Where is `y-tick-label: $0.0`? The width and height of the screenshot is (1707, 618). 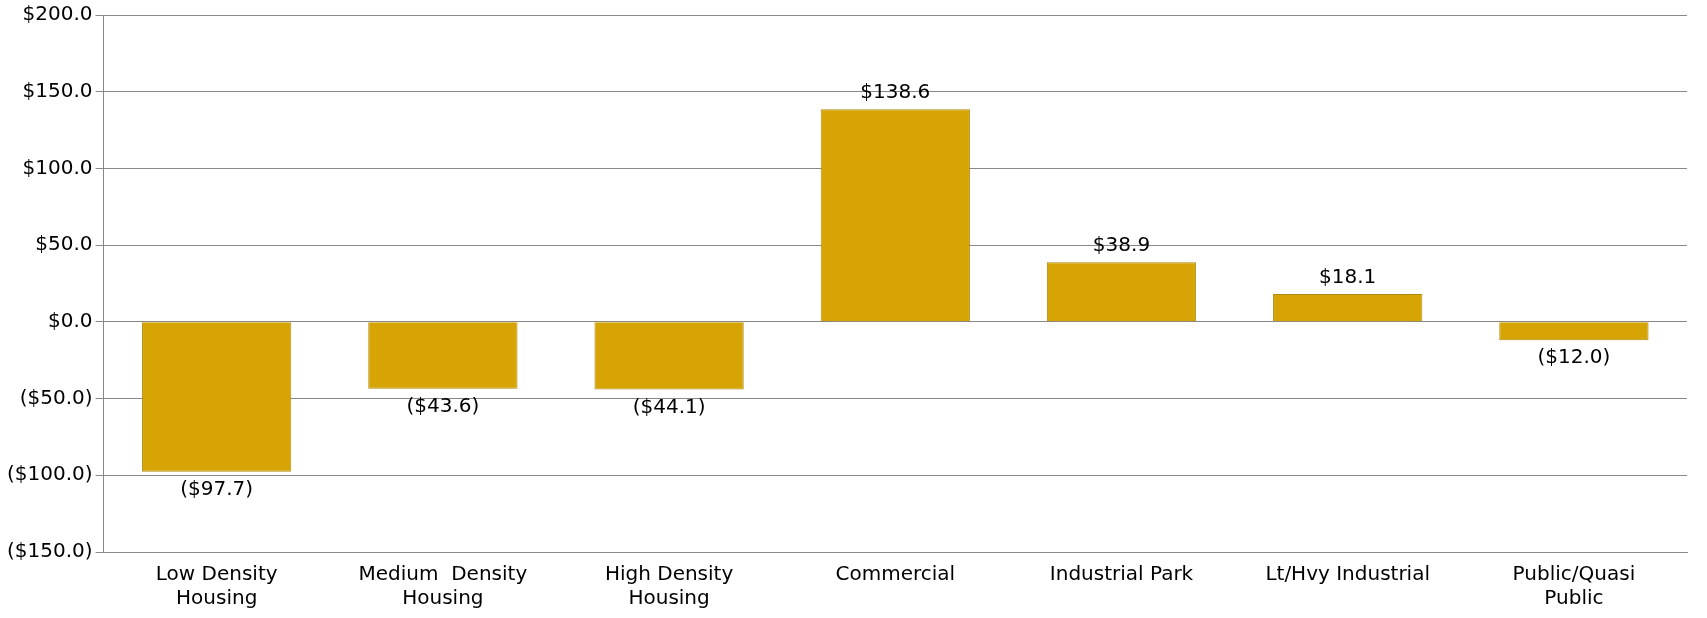
y-tick-label: $0.0 is located at coordinates (70, 320).